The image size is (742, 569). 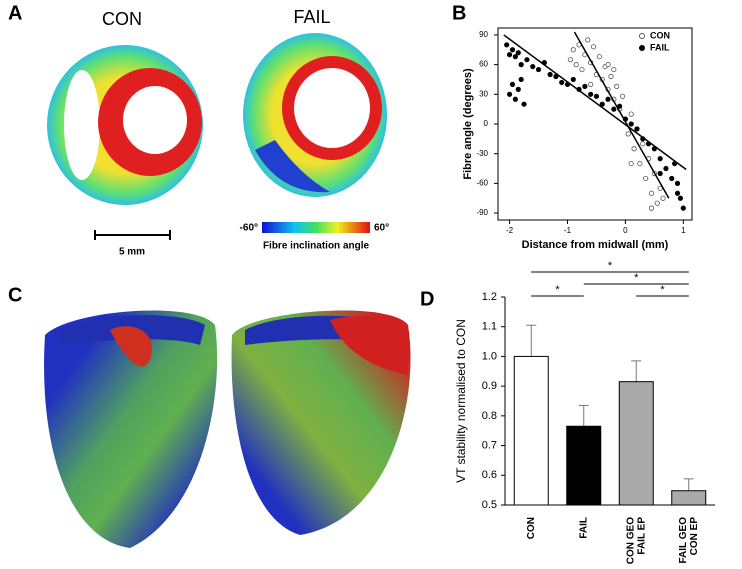 I want to click on y-tick-label: -90, so click(x=482, y=212).